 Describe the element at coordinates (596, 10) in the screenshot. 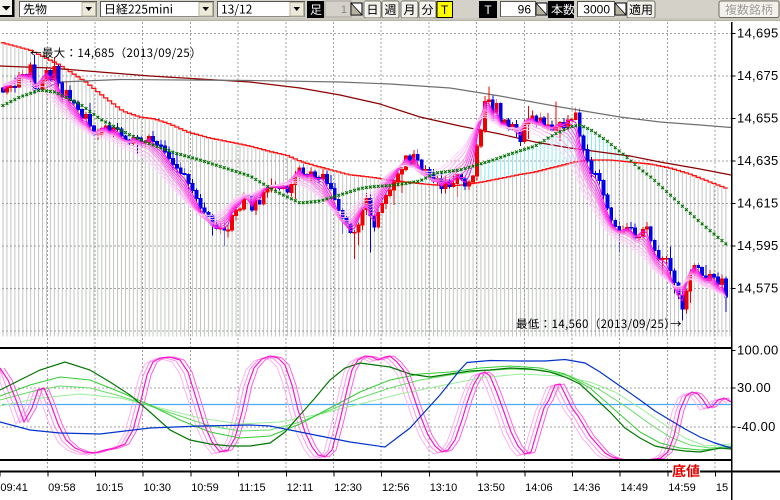

I see `svg-text: 3000` at that location.